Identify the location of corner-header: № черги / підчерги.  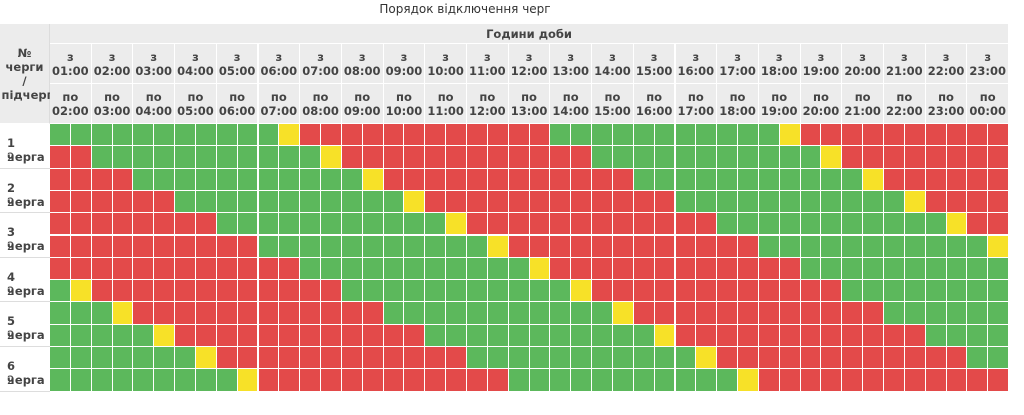
(30, 74).